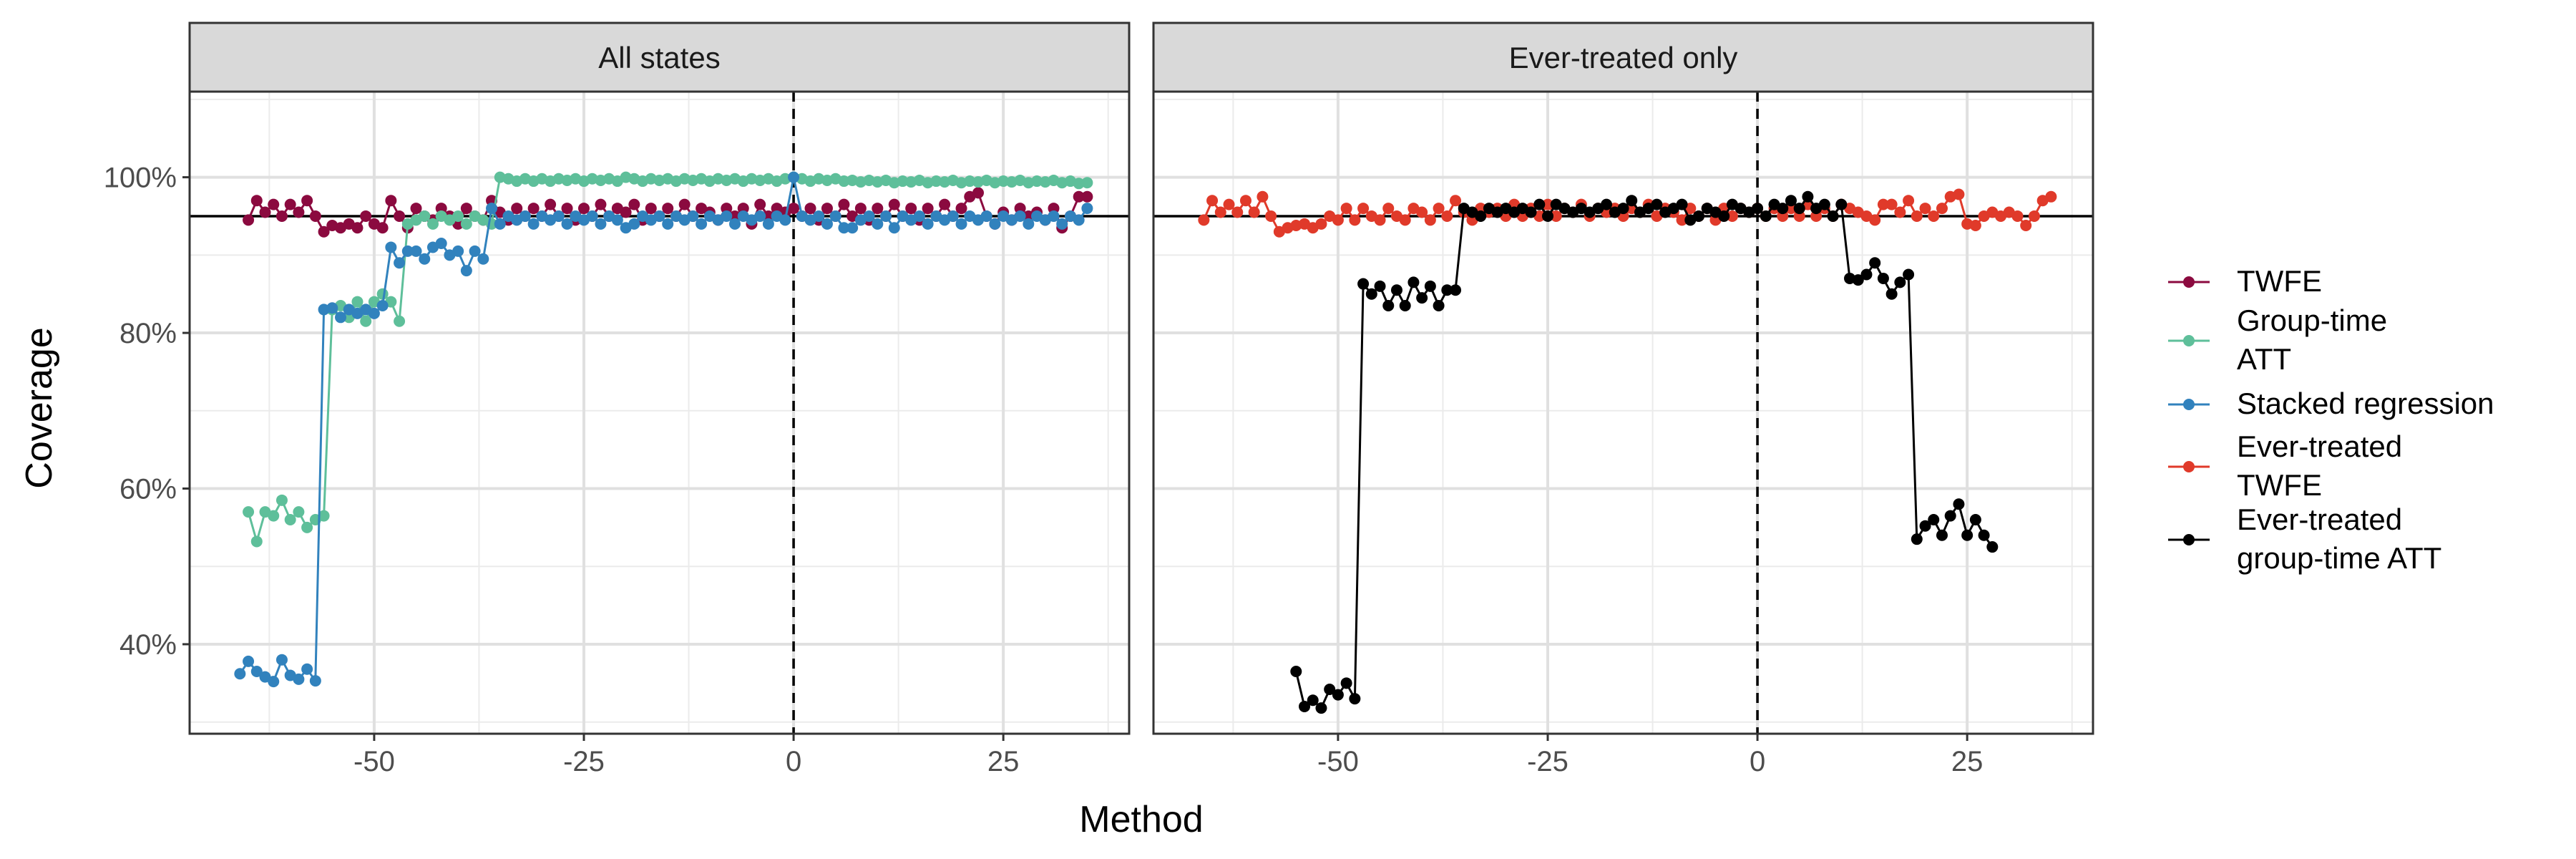 Image resolution: width=2576 pixels, height=859 pixels. Describe the element at coordinates (2319, 446) in the screenshot. I see `legend-label: Ever-treated` at that location.